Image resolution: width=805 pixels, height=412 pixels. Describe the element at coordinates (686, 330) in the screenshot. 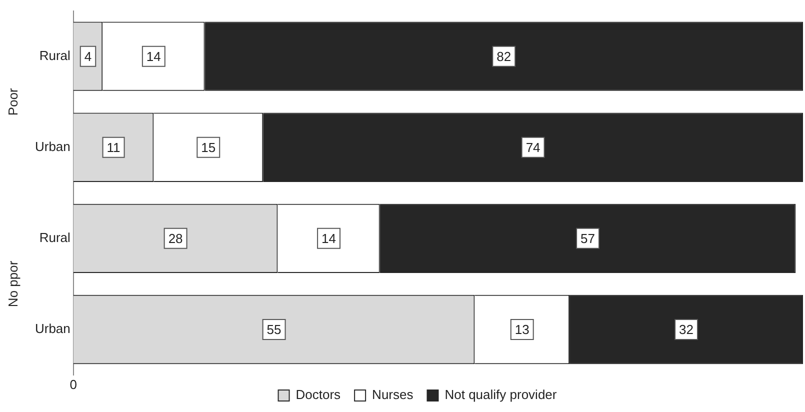

I see `data-label: 32` at that location.